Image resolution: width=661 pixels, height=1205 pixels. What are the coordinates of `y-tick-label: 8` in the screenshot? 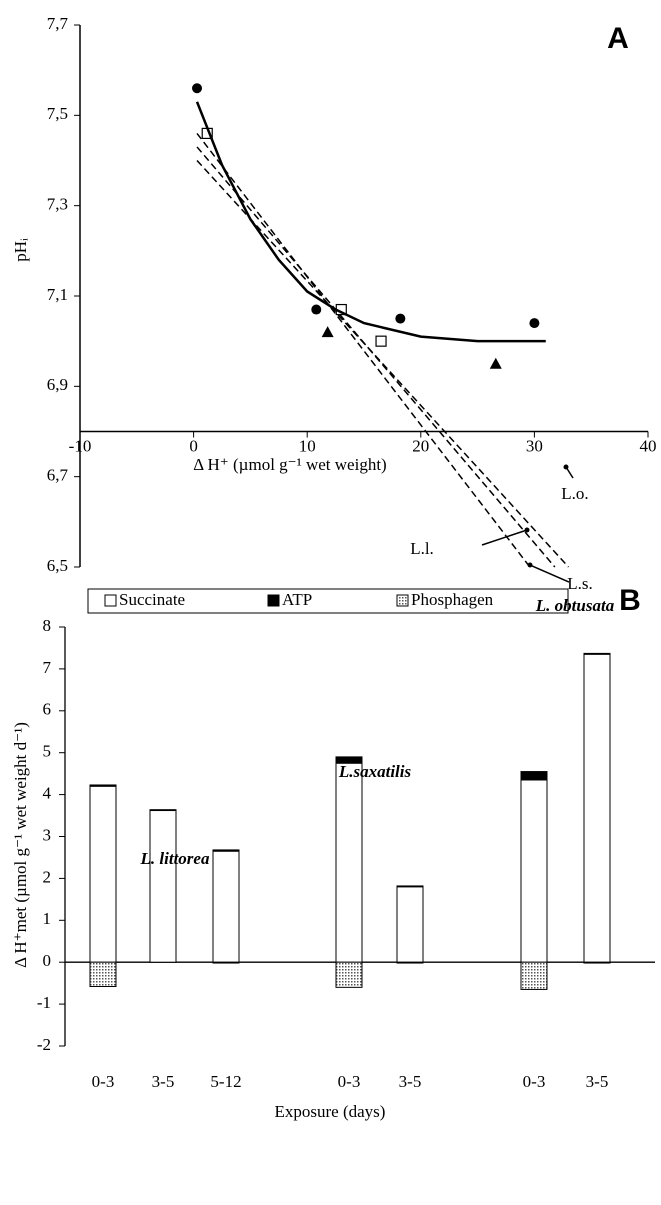 It's located at (47, 625).